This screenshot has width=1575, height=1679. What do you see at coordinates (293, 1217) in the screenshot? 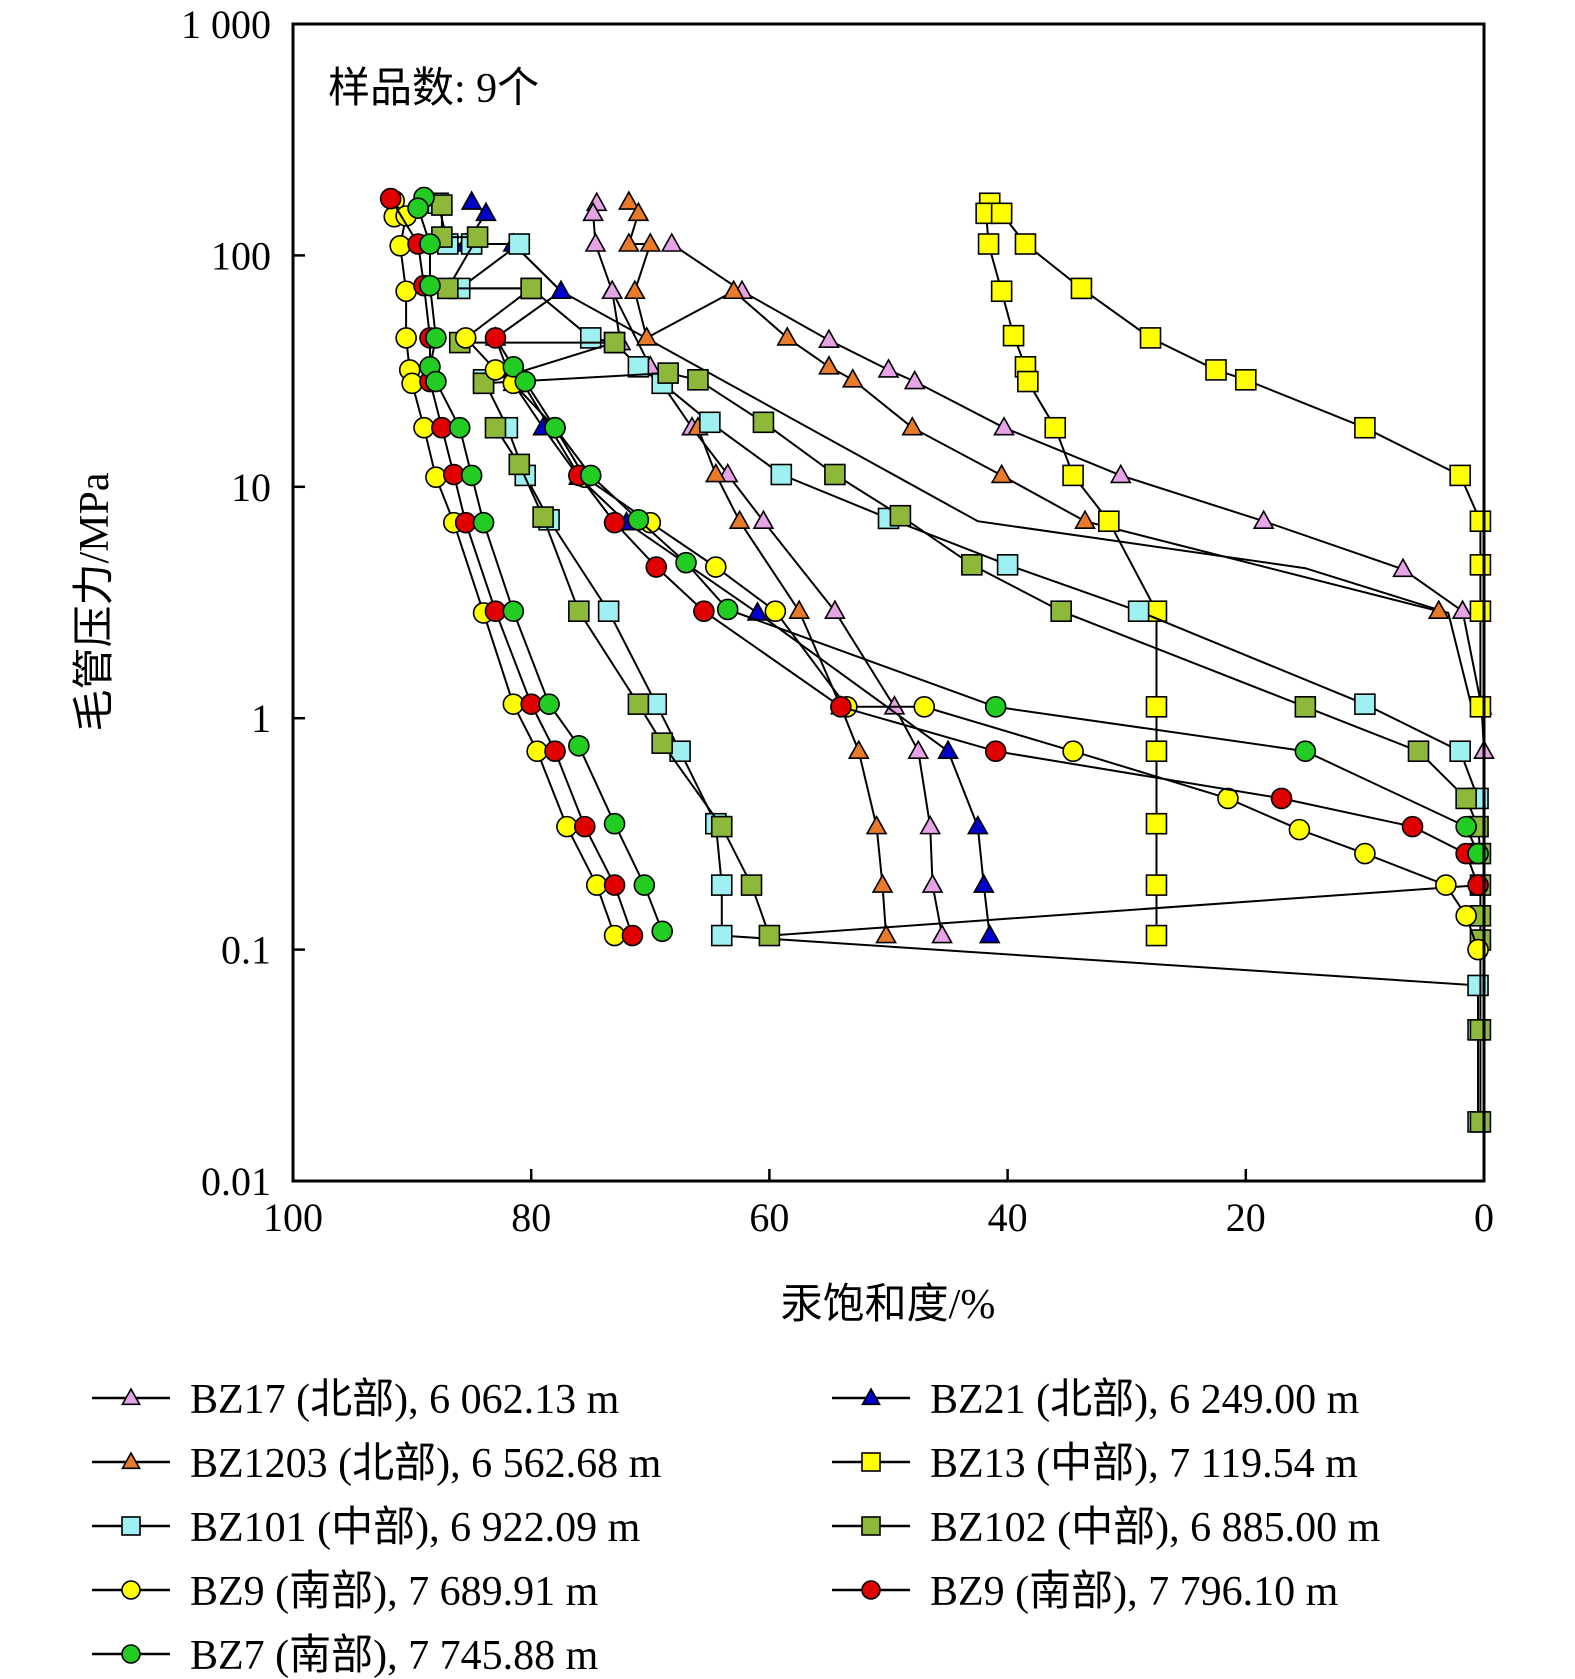
I see `x-tick-label: 100` at bounding box center [293, 1217].